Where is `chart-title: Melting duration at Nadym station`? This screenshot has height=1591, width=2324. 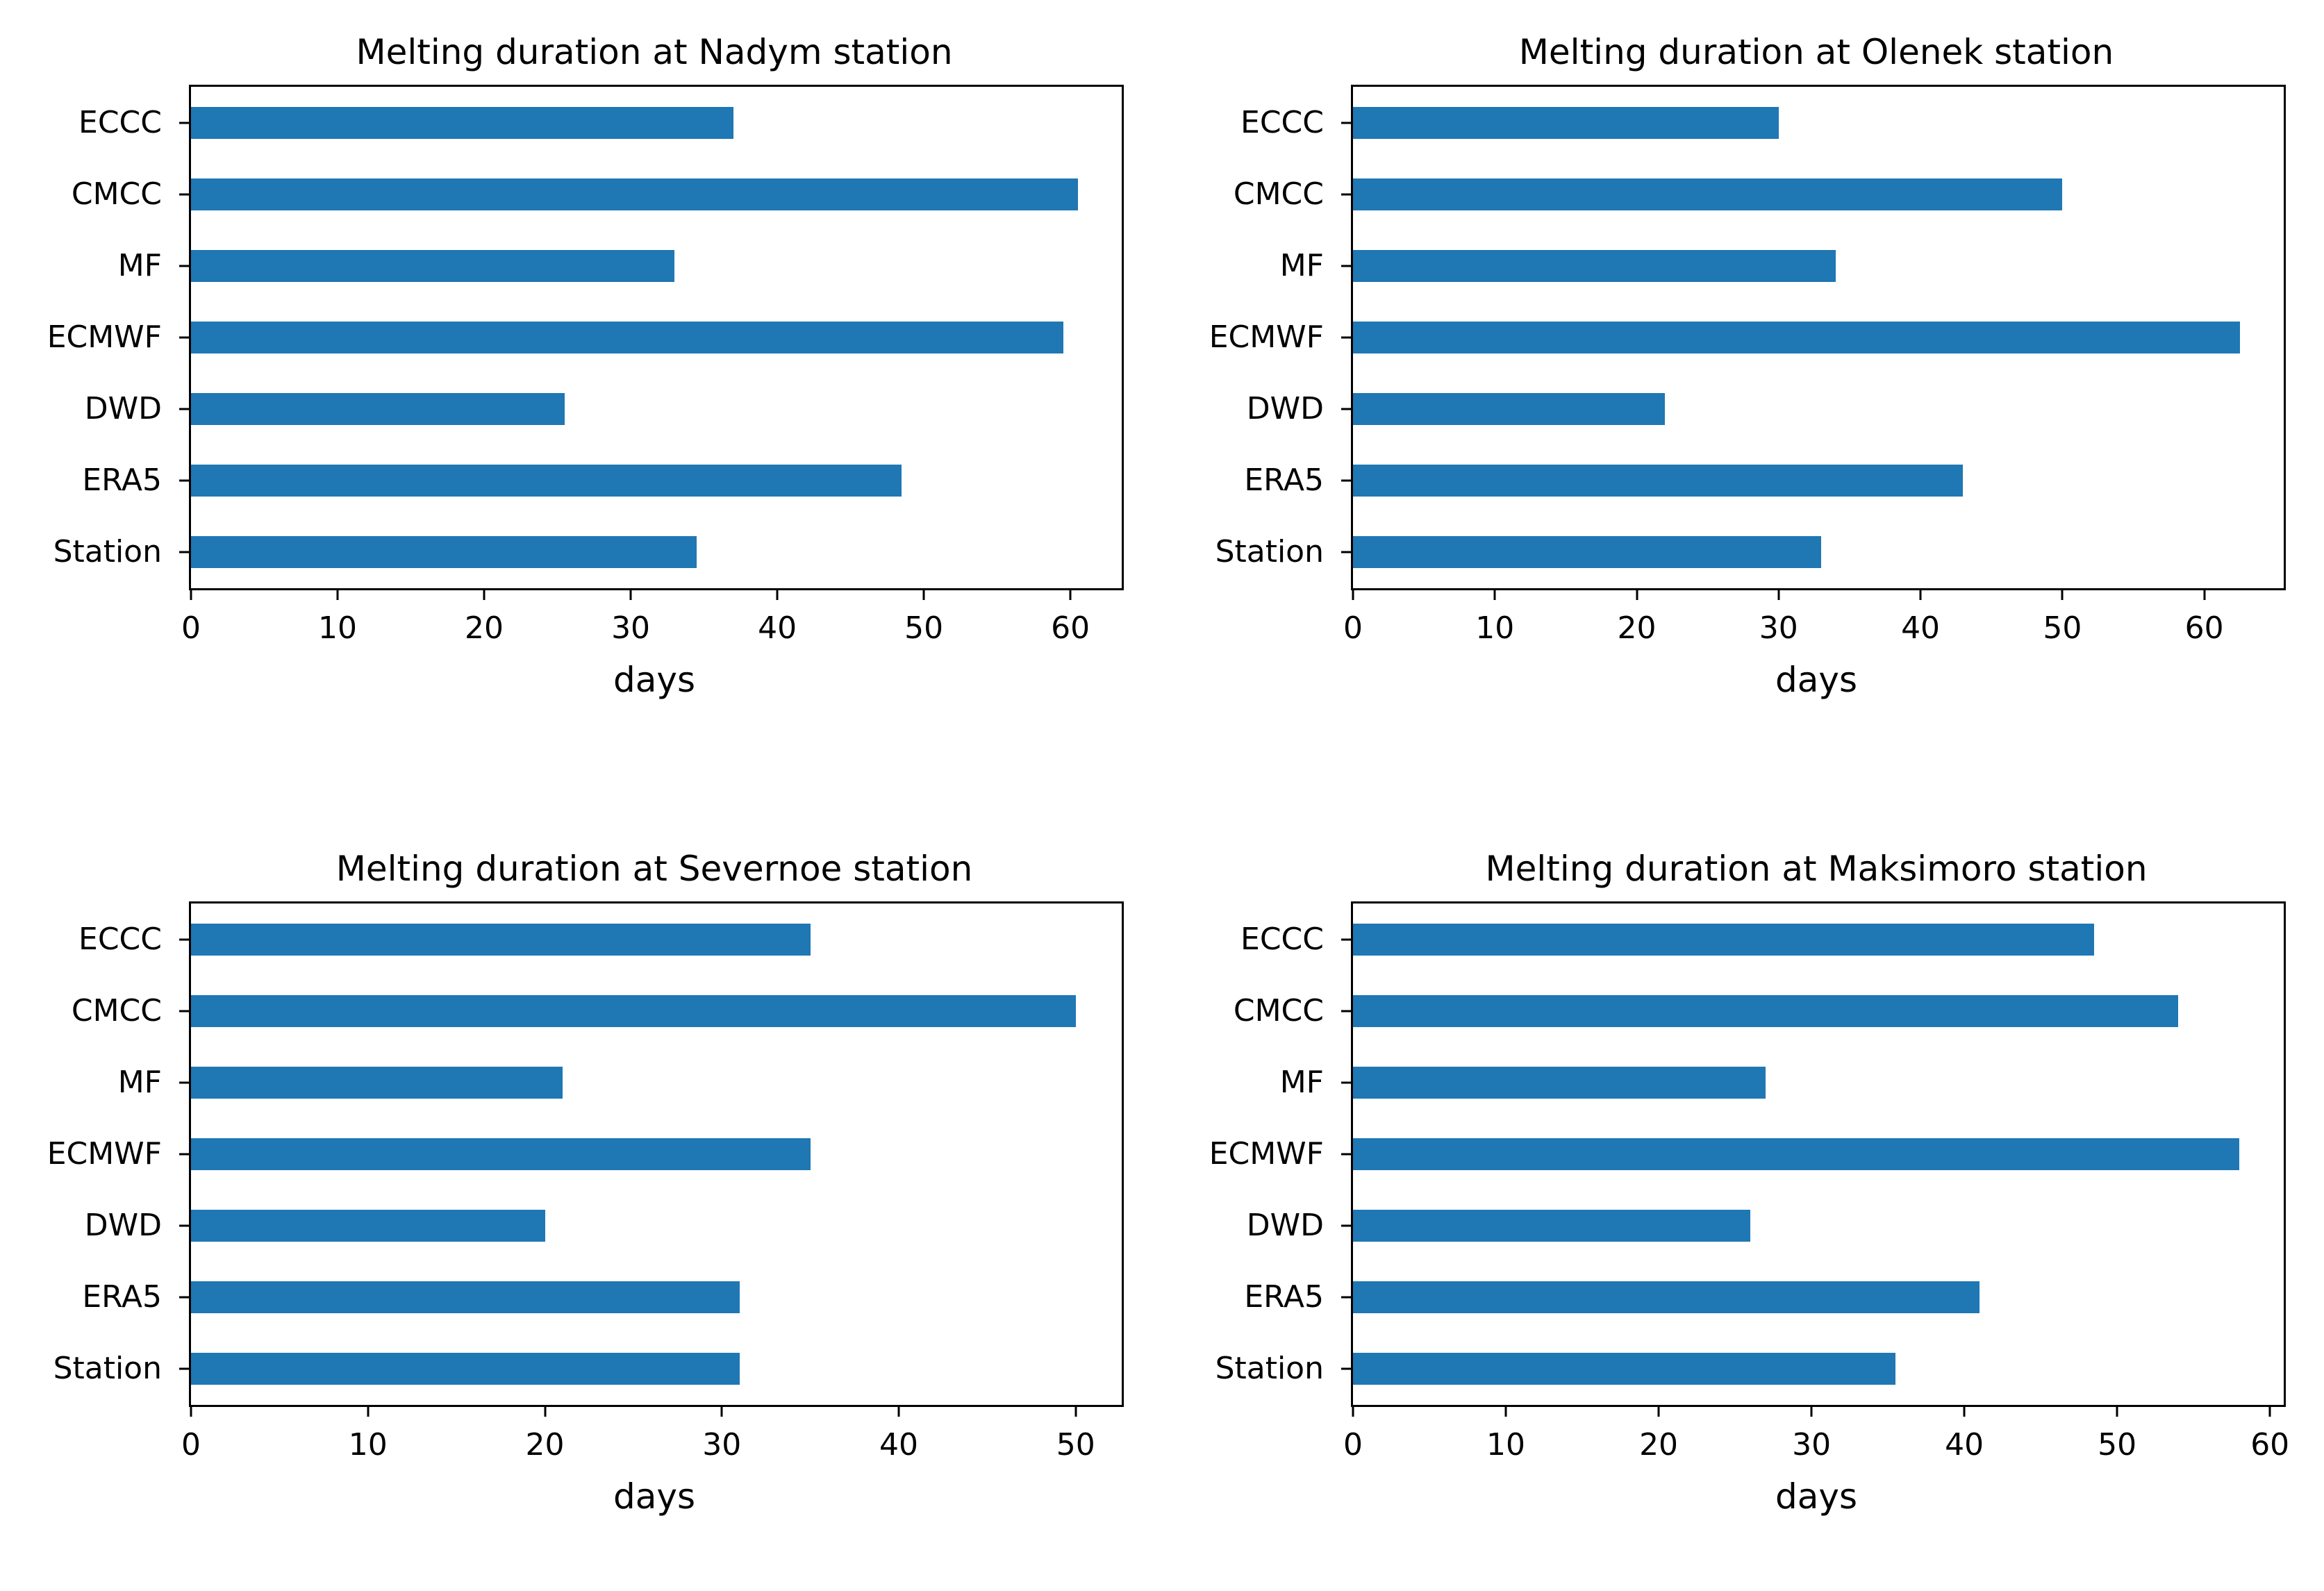 chart-title: Melting duration at Nadym station is located at coordinates (654, 52).